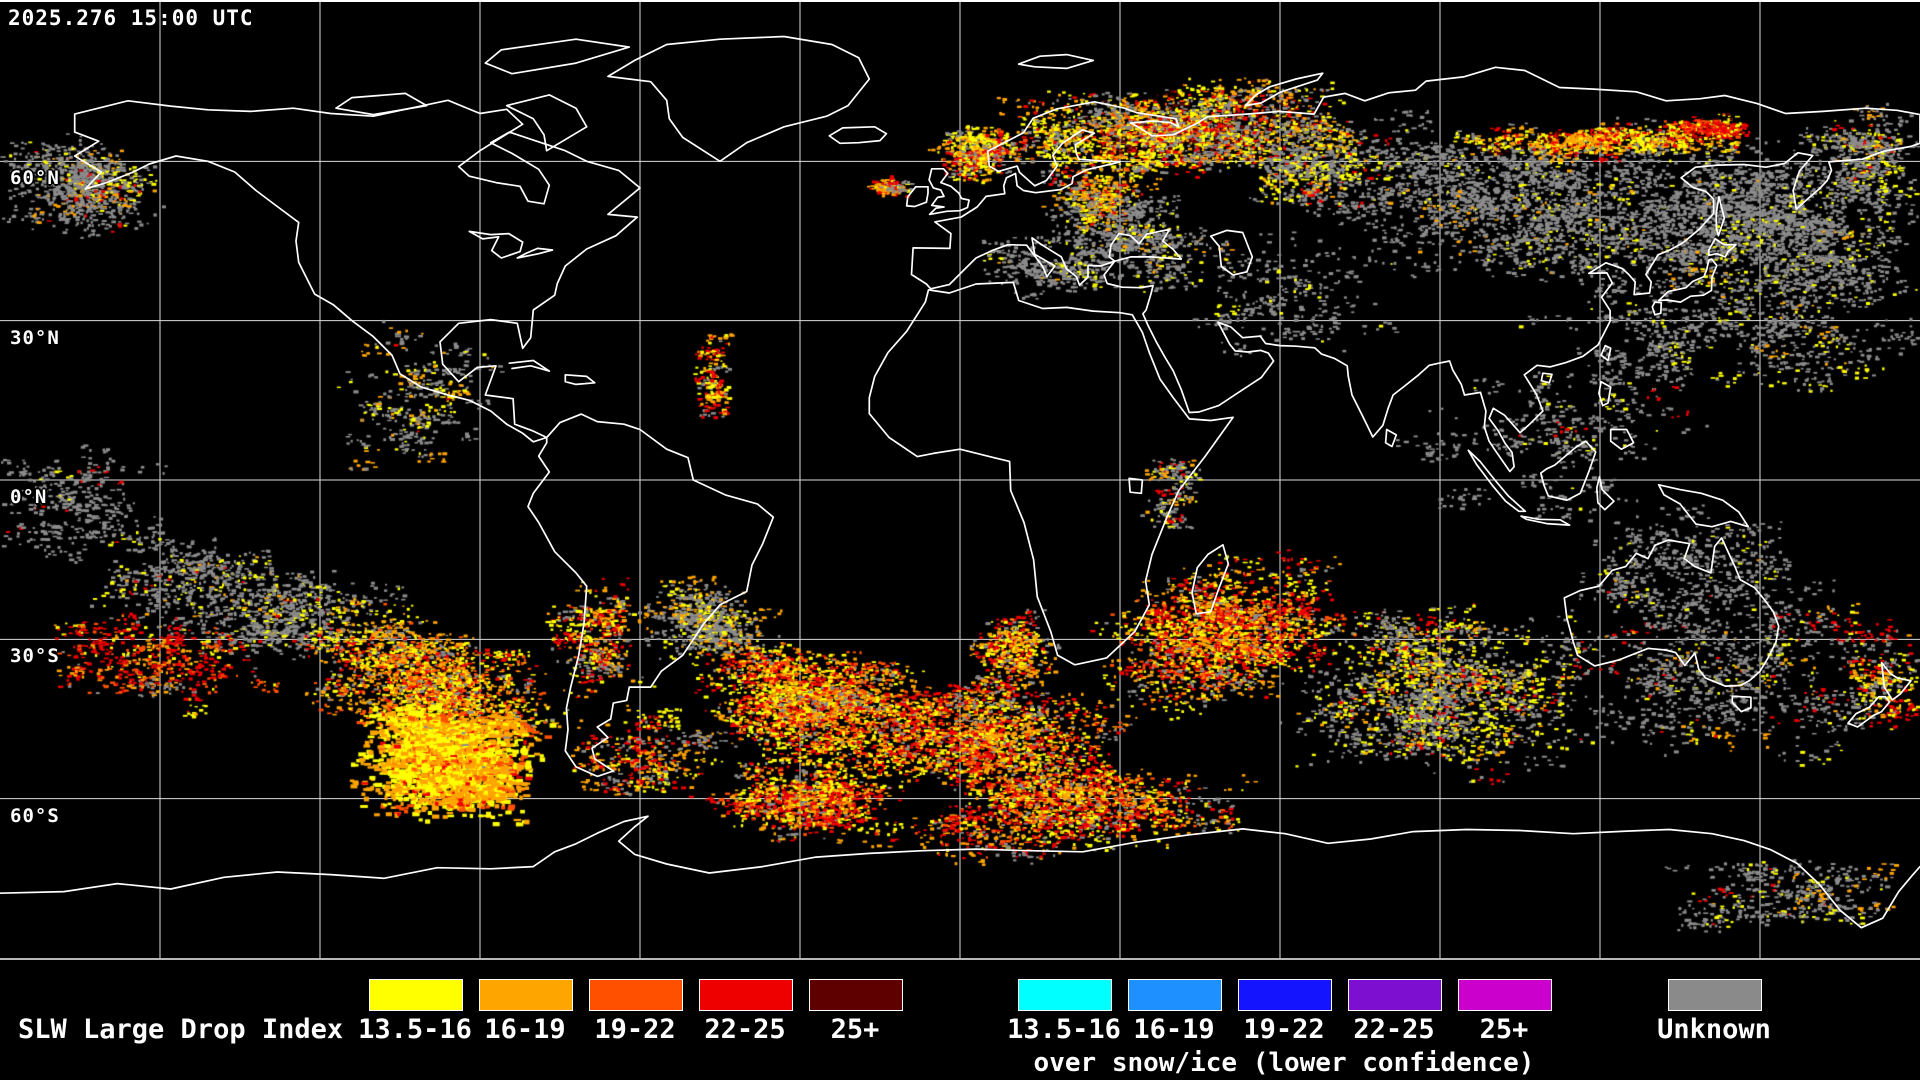 The height and width of the screenshot is (1080, 1920). What do you see at coordinates (856, 995) in the screenshot?
I see `legend-class-swatch-25+` at bounding box center [856, 995].